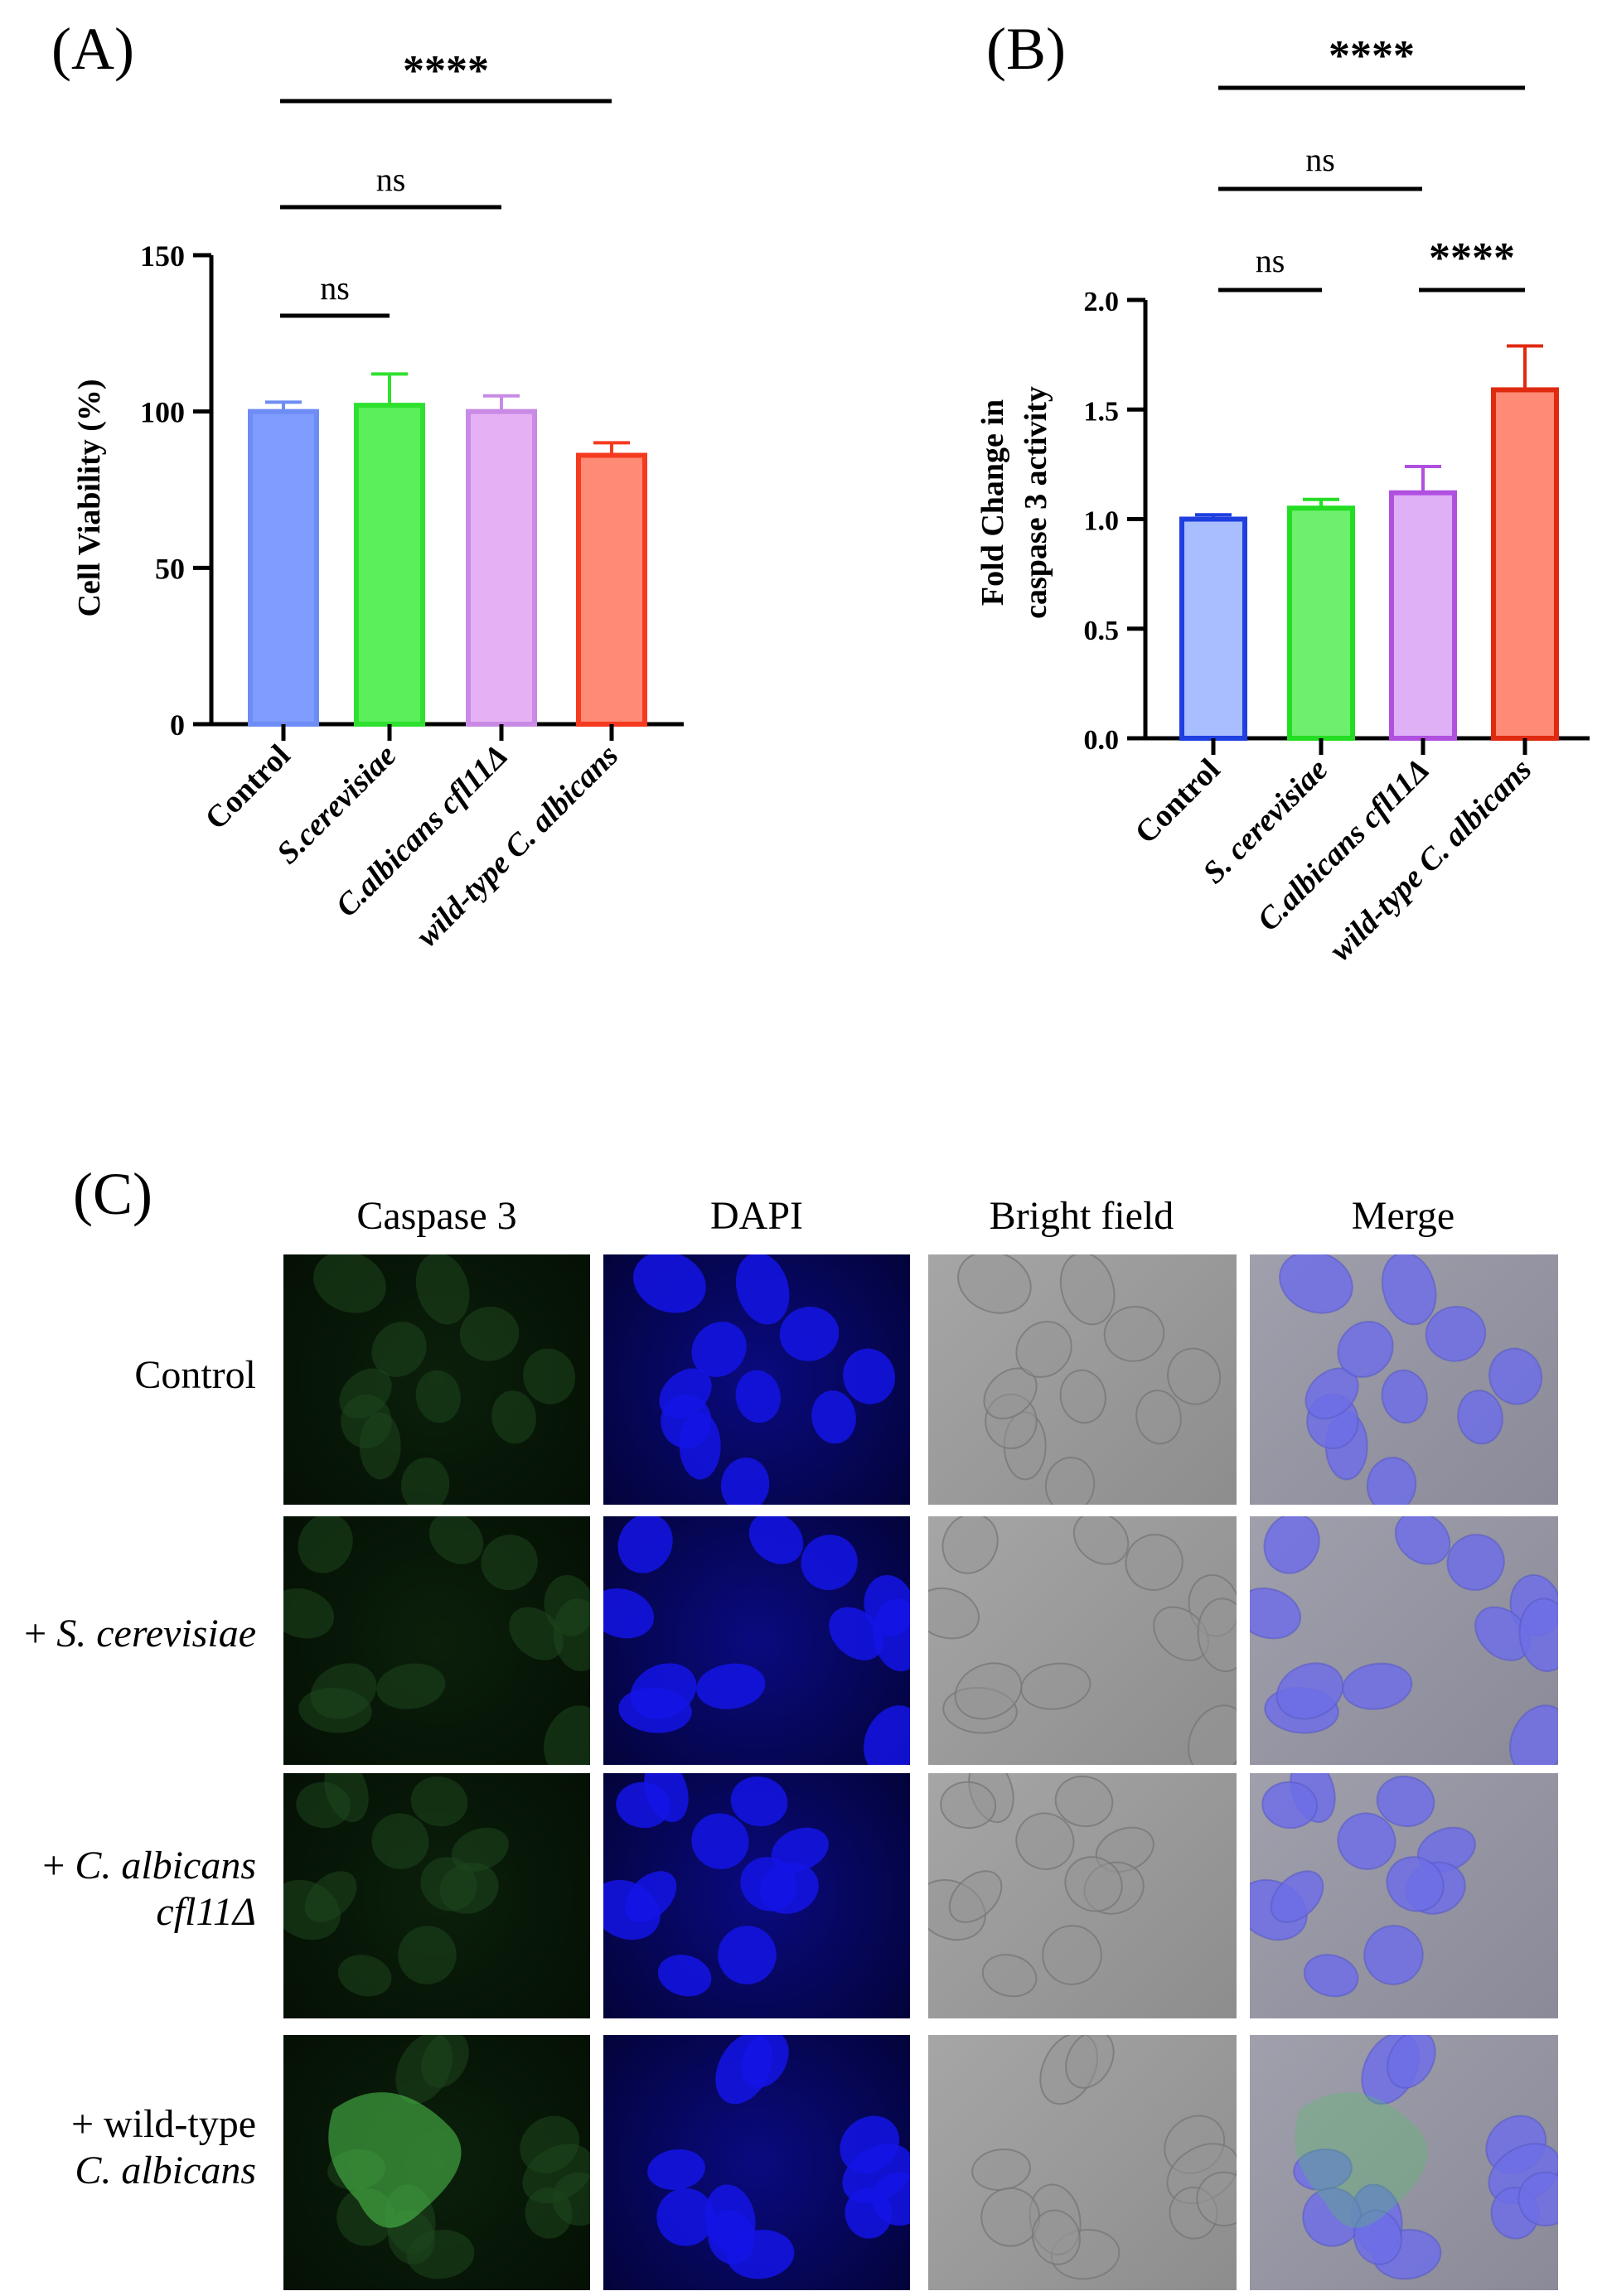 The width and height of the screenshot is (1607, 2296). What do you see at coordinates (1403, 1216) in the screenshot?
I see `column-header-merge: Merge` at bounding box center [1403, 1216].